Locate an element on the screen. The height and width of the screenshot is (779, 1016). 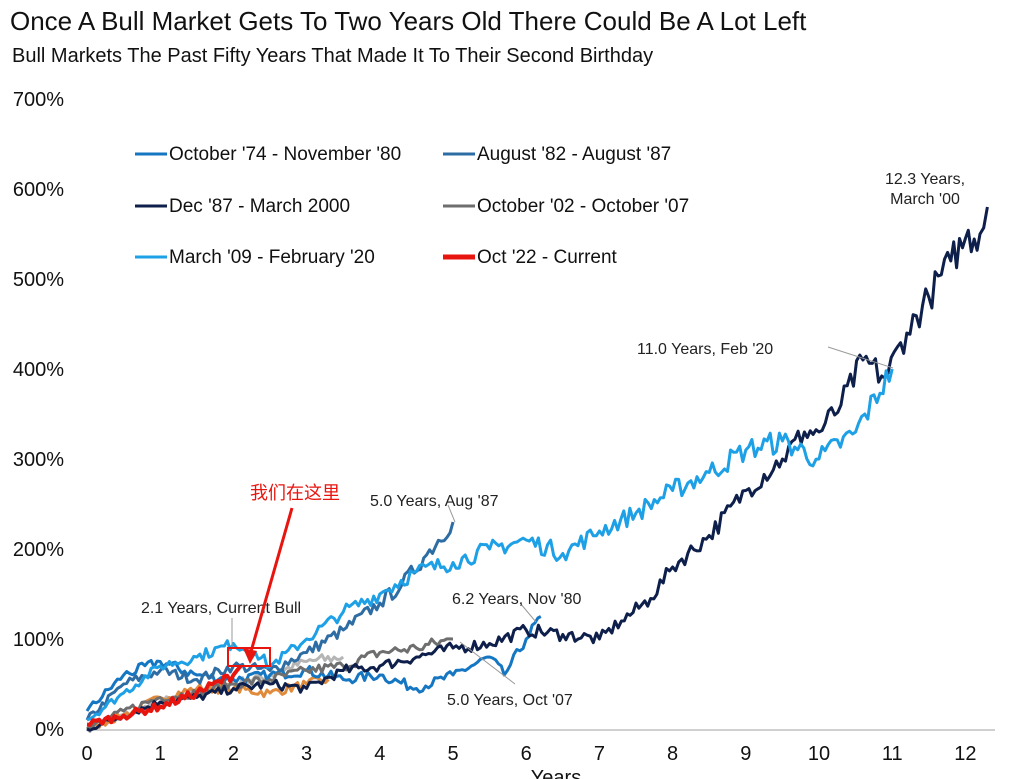
annotation-6-2-years: 6.2 Years, Nov '80 is located at coordinates (516, 599).